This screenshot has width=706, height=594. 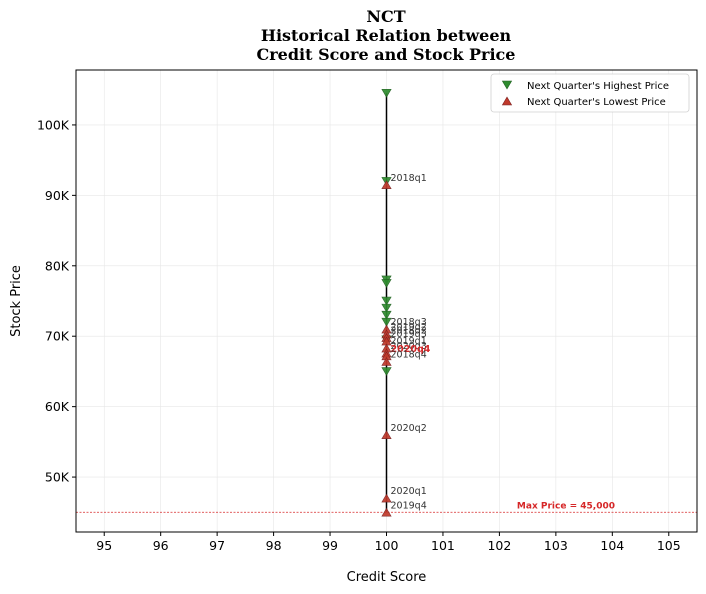 What do you see at coordinates (386, 35) in the screenshot?
I see `chart-title-line: Historical Relation between` at bounding box center [386, 35].